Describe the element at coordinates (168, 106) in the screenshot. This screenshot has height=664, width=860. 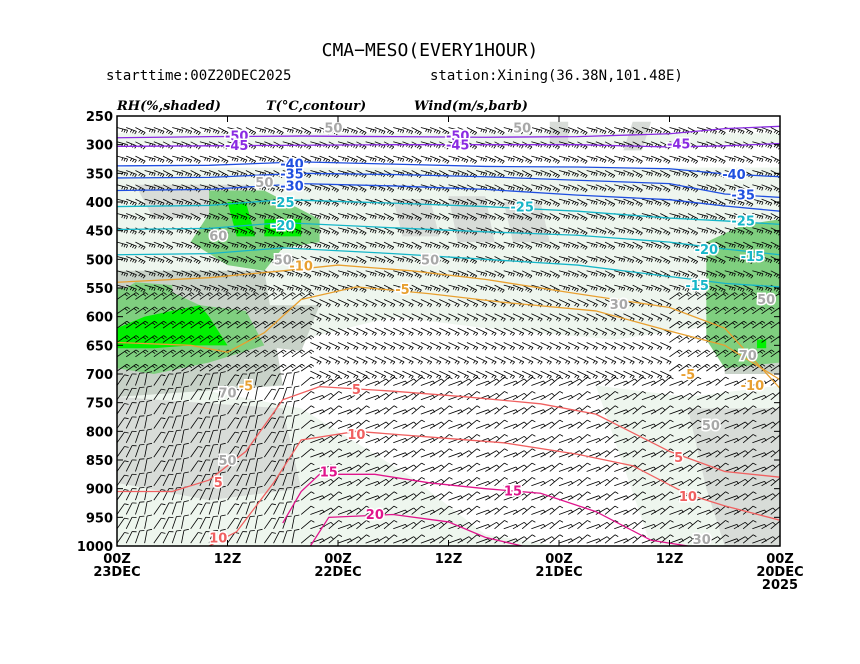
I see `rh-header: RH(%,shaded)` at that location.